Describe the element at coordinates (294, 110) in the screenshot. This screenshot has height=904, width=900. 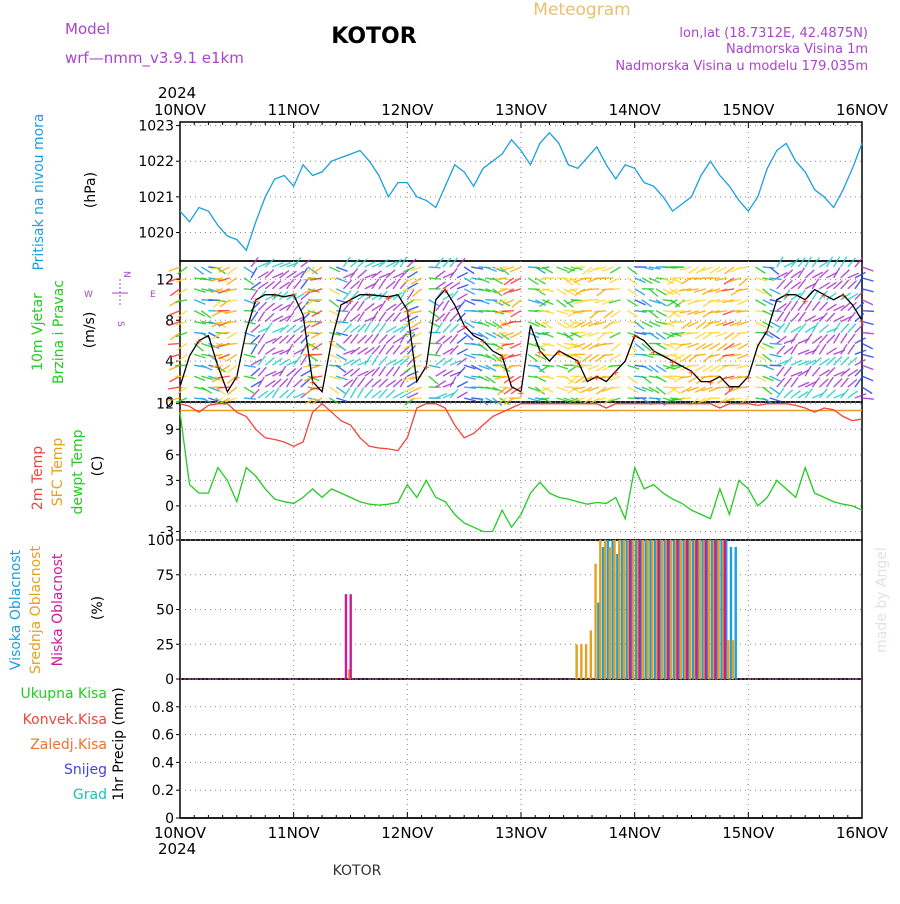
I see `day-label-top: 11NOV` at that location.